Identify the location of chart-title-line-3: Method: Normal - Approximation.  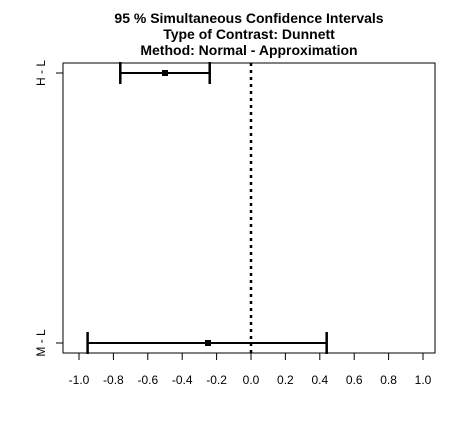
(248, 50).